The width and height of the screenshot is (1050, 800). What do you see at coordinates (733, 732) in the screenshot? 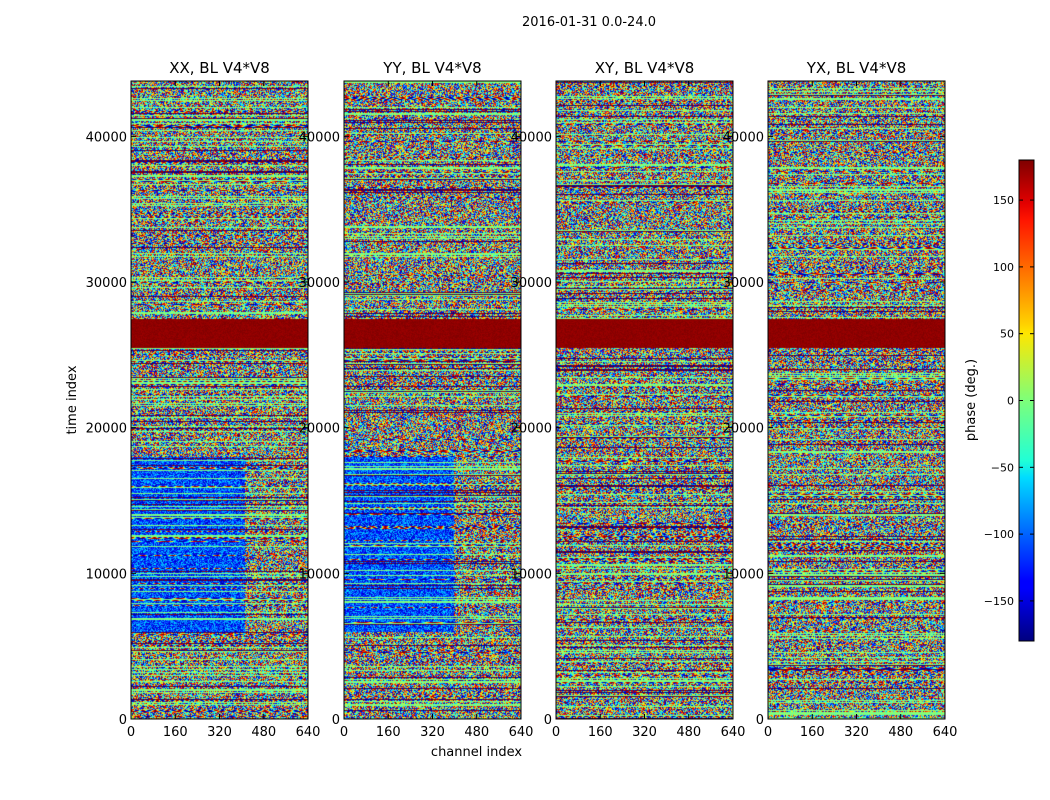
I see `xtick-label-2-4: 640` at bounding box center [733, 732].